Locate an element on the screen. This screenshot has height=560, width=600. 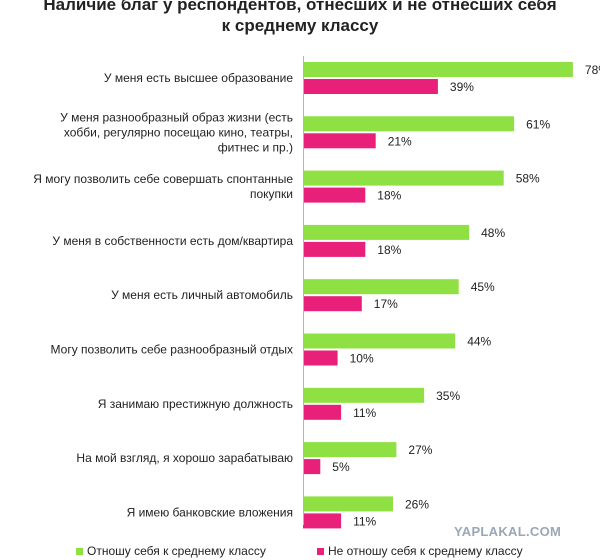
category-label-line: Могу позволить себе разнообразный отдых is located at coordinates (172, 350).